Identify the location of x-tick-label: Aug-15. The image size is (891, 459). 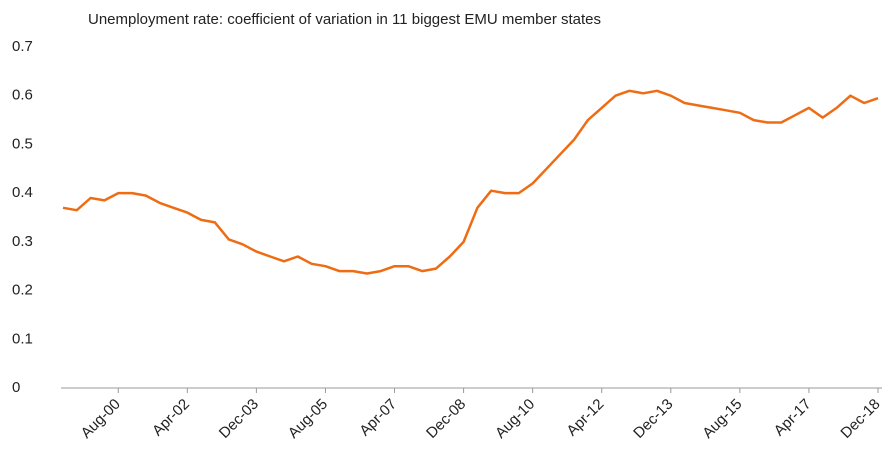
(722, 419).